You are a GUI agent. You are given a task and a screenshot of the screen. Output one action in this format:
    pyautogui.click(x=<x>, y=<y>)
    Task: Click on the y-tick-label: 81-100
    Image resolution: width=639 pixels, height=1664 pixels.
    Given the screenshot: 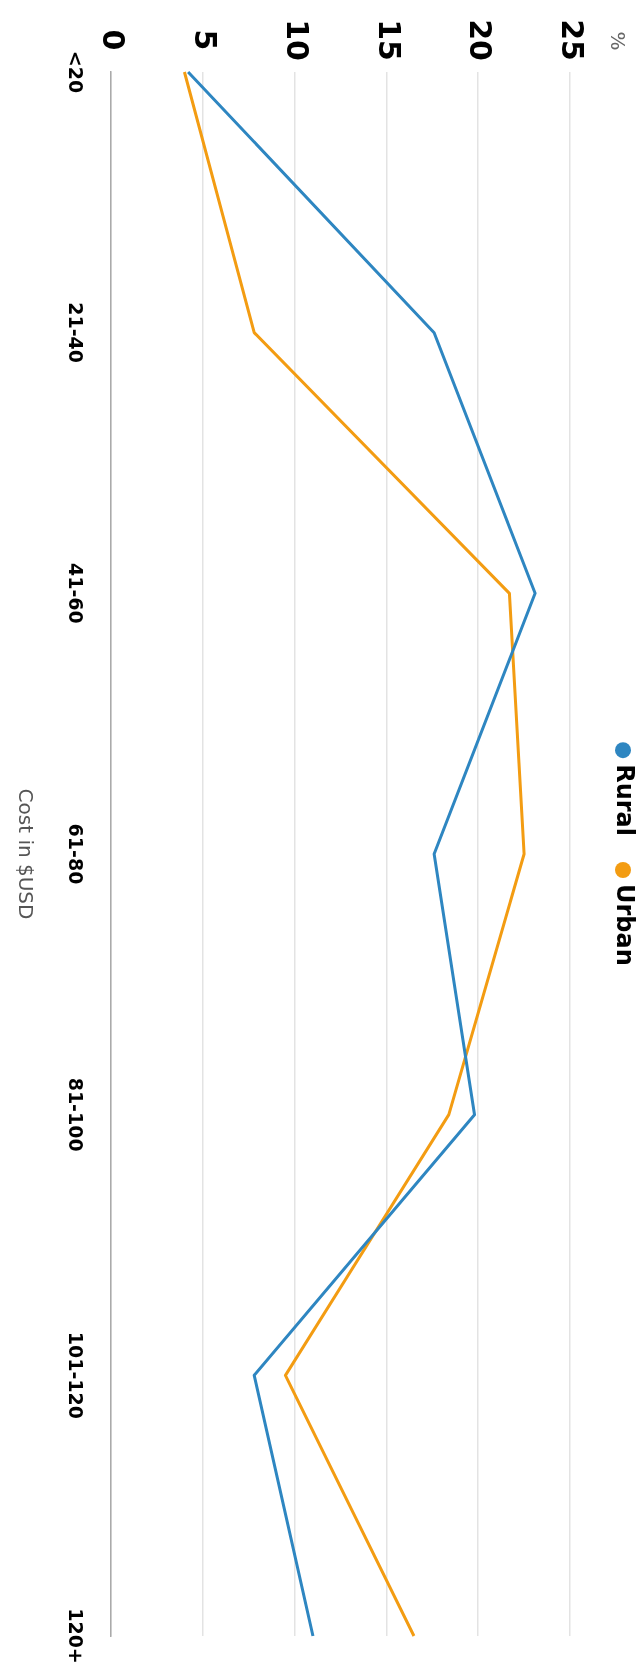 What is the action you would take?
    pyautogui.click(x=76, y=1114)
    